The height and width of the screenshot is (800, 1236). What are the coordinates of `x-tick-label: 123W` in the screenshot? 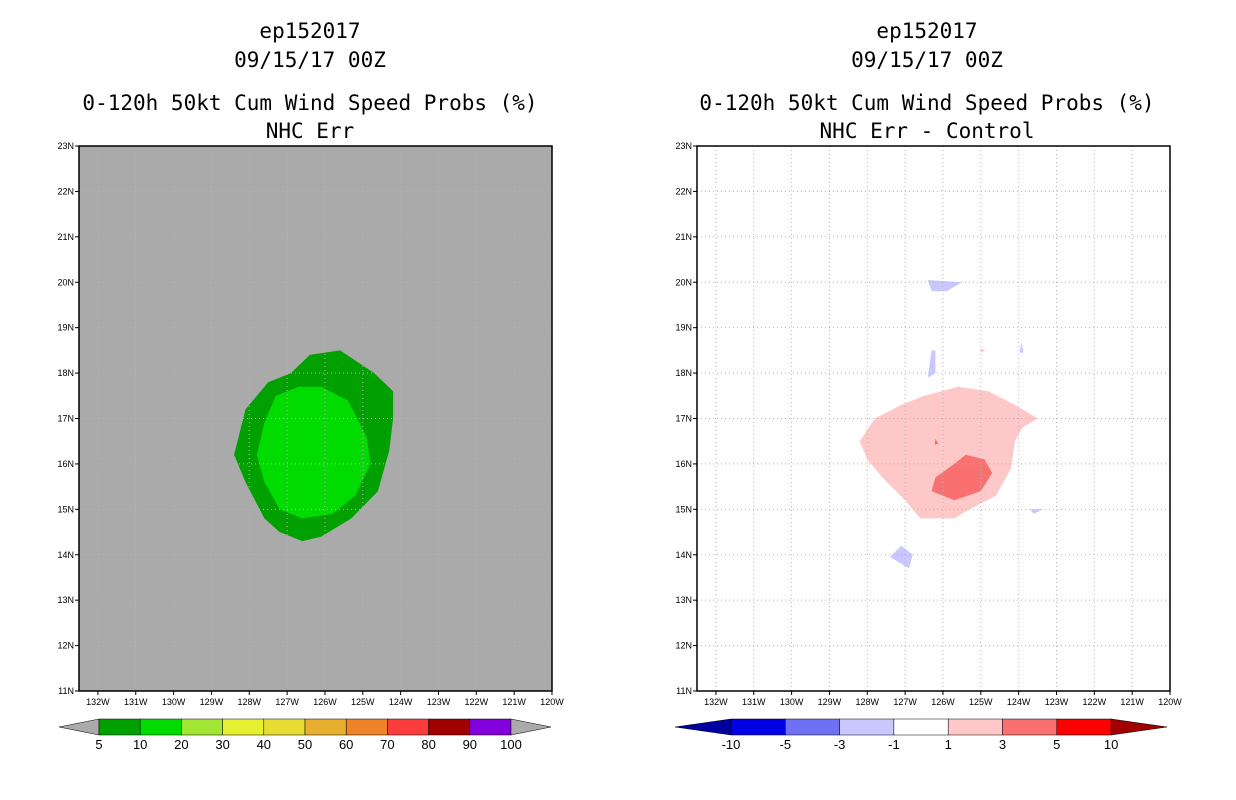 It's located at (1057, 702).